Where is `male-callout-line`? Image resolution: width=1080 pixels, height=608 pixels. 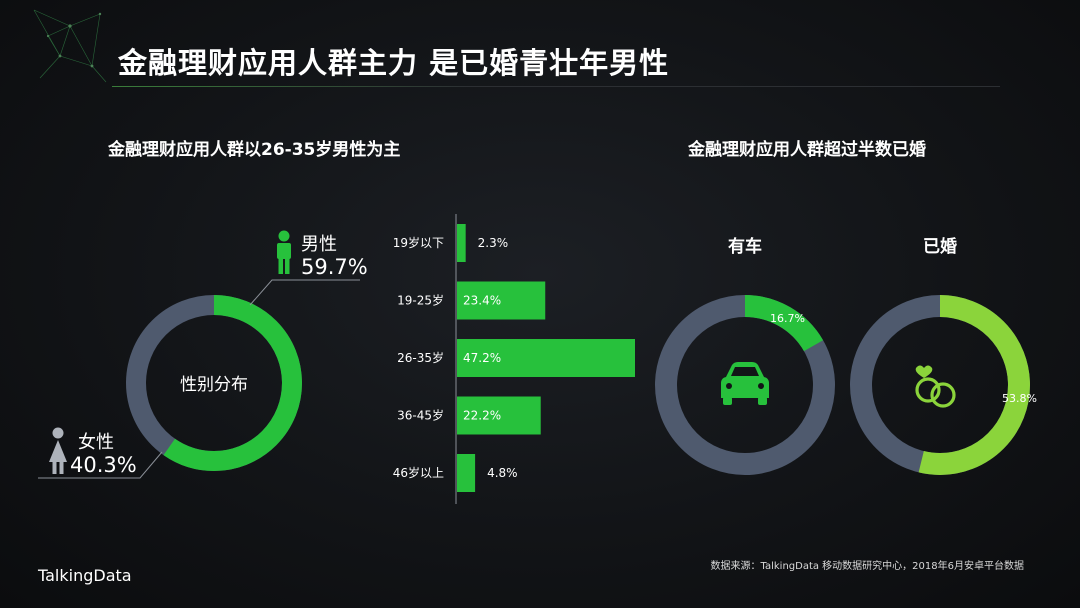 male-callout-line is located at coordinates (304, 292).